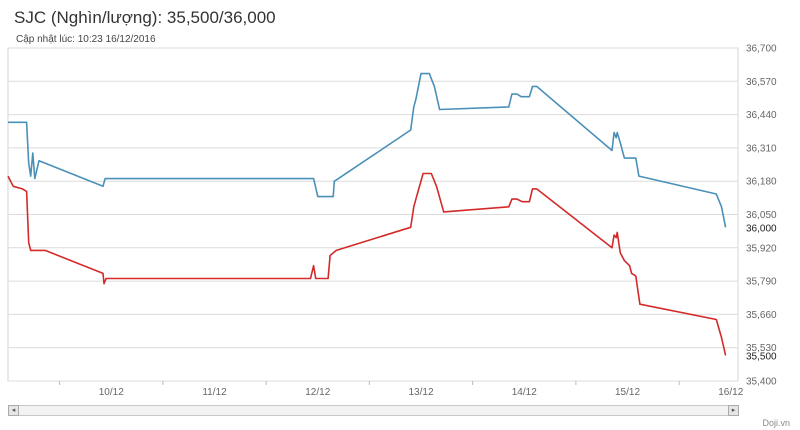  I want to click on chart-scrollbar: ◂ ▸, so click(373, 410).